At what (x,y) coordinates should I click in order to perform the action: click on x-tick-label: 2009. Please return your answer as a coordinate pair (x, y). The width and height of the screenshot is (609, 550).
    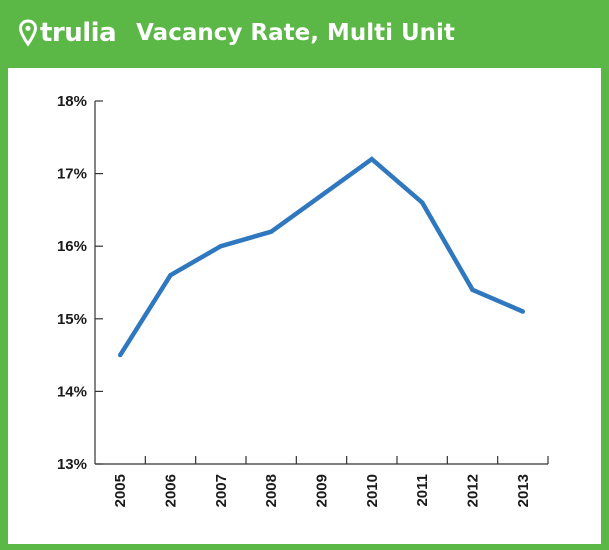
    Looking at the image, I should click on (322, 490).